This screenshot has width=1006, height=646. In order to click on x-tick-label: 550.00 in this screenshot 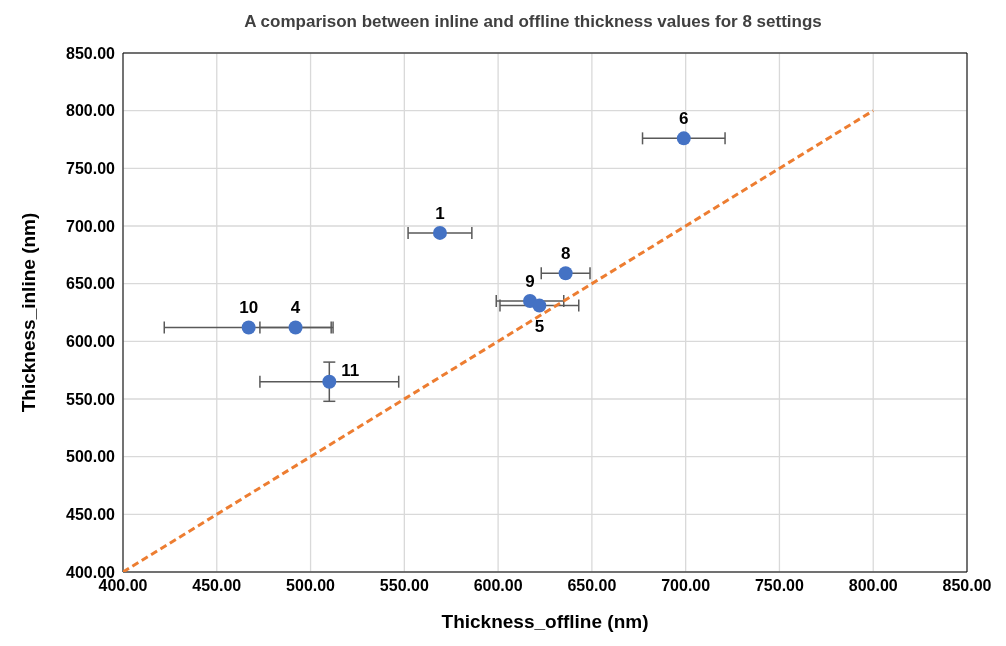, I will do `click(404, 586)`.